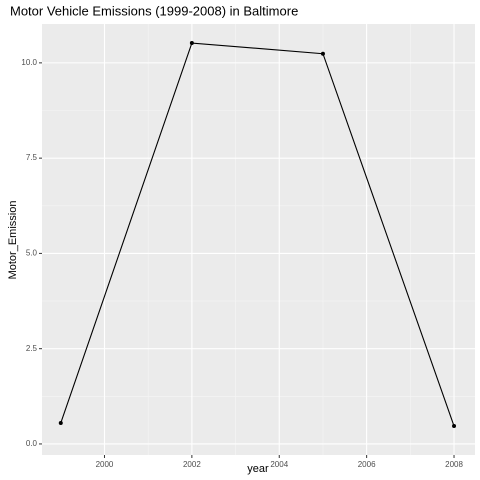 The width and height of the screenshot is (480, 480). What do you see at coordinates (32, 443) in the screenshot?
I see `y-tick-label: 0.0` at bounding box center [32, 443].